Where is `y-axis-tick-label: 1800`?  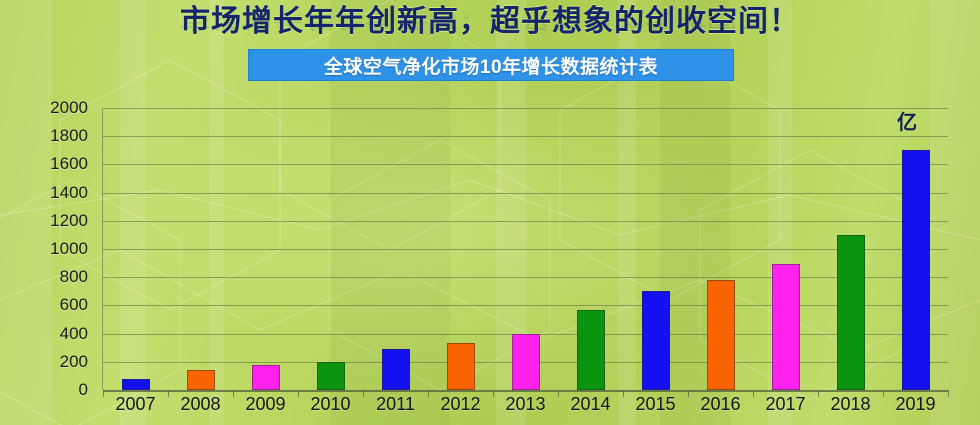 y-axis-tick-label: 1800 is located at coordinates (69, 136).